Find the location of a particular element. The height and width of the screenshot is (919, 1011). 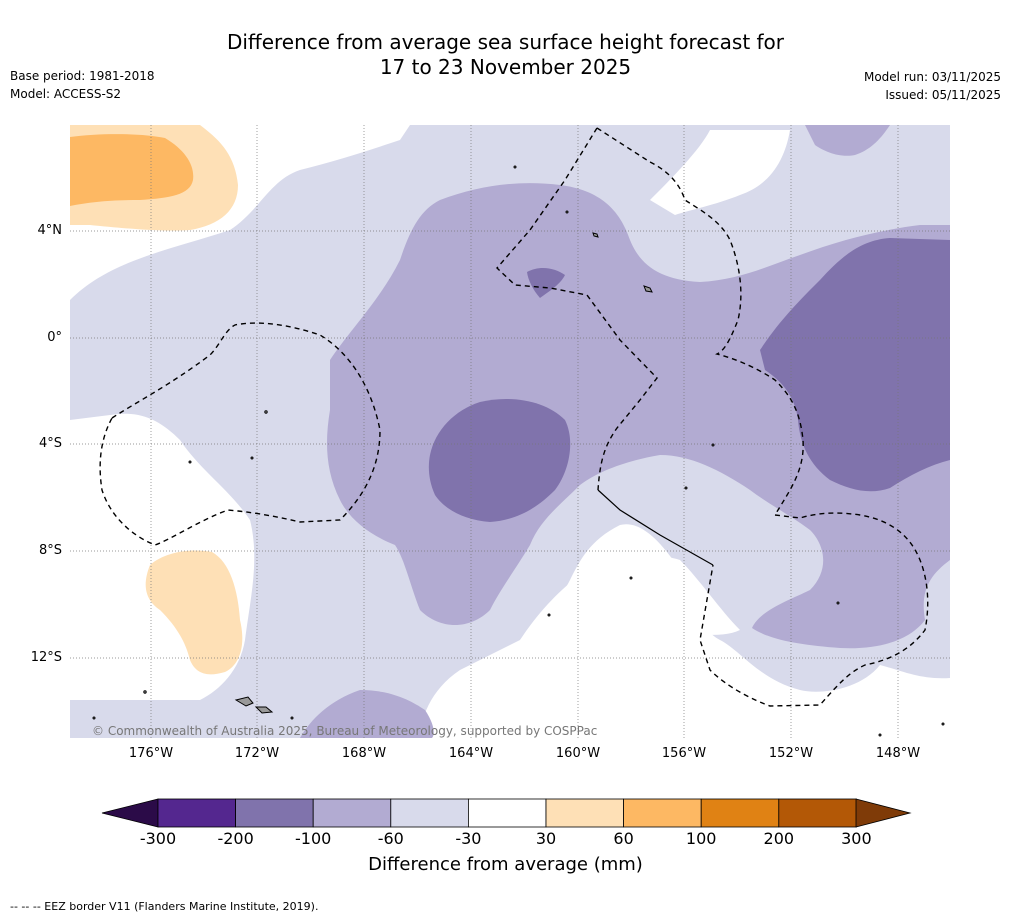

colorbar-bin-n200-n100 is located at coordinates (274, 813).